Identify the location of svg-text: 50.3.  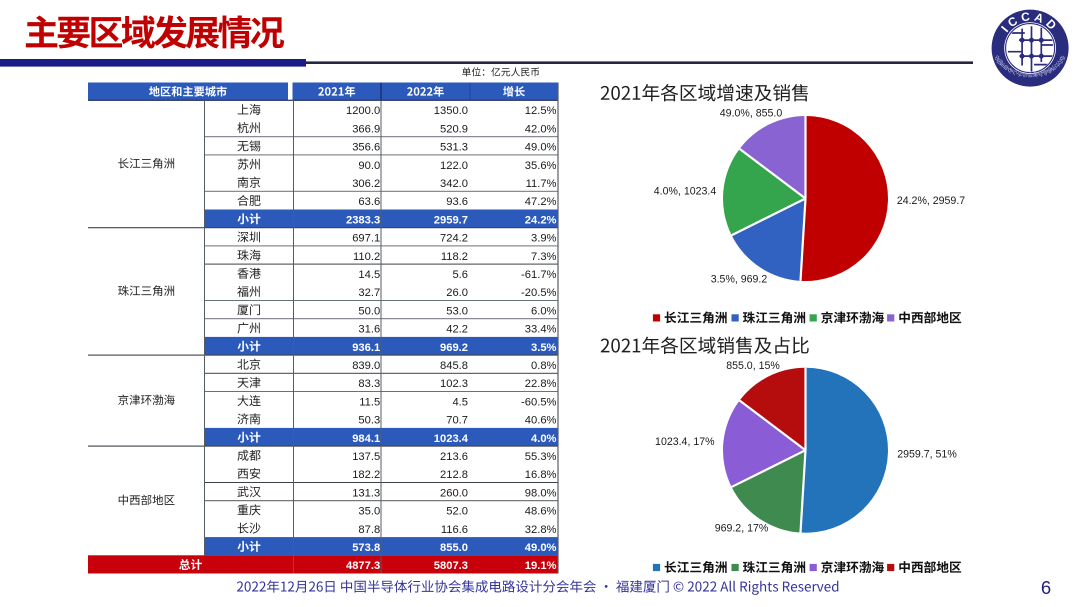
(369, 421).